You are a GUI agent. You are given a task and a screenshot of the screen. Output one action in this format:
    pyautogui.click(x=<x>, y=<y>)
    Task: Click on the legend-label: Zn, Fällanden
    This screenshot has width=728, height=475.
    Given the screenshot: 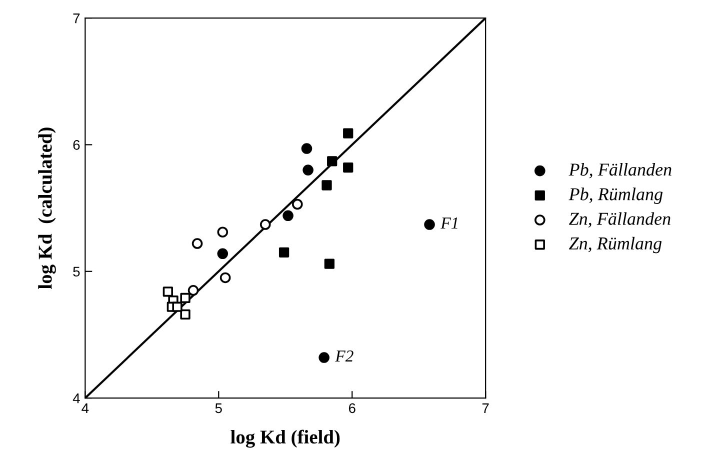 What is the action you would take?
    pyautogui.click(x=619, y=220)
    